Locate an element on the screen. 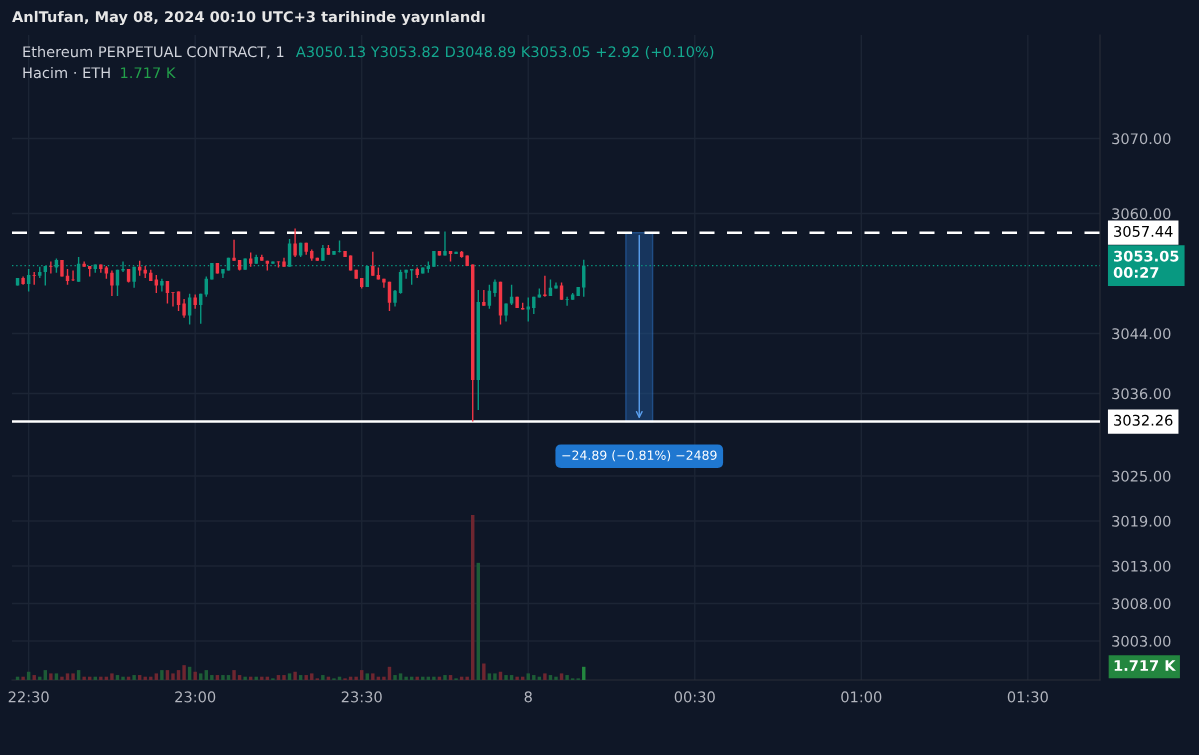 This screenshot has width=1199, height=755. chart-title: Hacim · ETH is located at coordinates (66, 72).